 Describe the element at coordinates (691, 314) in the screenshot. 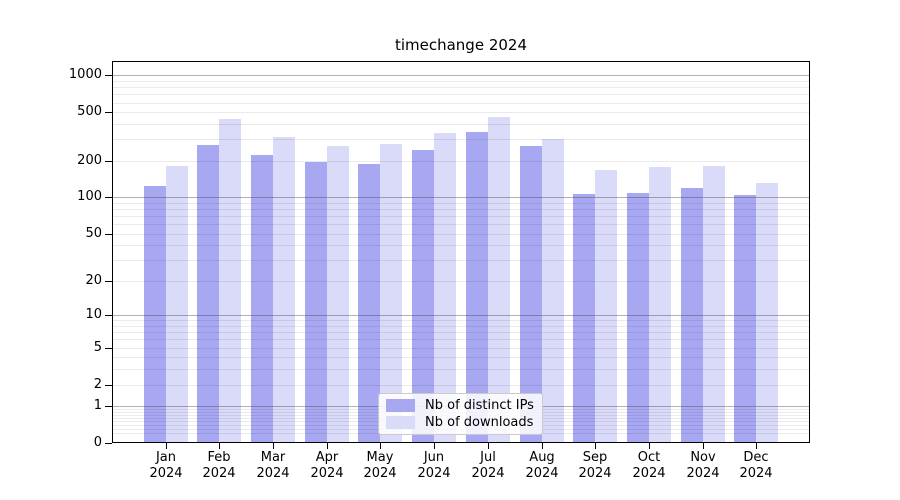

I see `bar-ips-nov` at that location.